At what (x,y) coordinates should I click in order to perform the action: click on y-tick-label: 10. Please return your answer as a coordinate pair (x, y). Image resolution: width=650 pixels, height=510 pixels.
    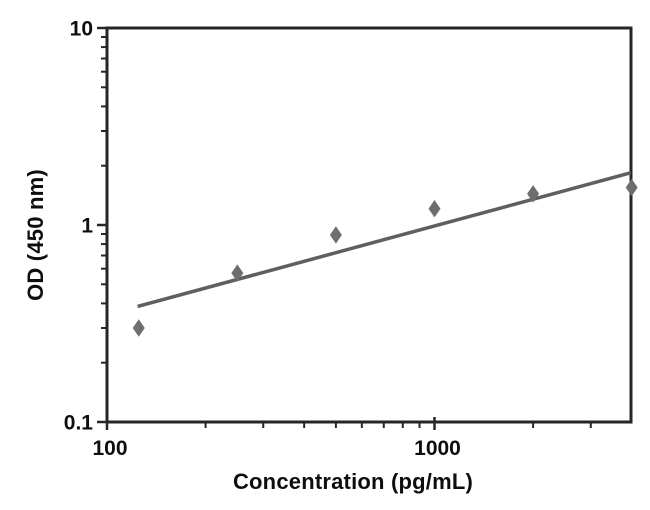
    Looking at the image, I should click on (81, 29).